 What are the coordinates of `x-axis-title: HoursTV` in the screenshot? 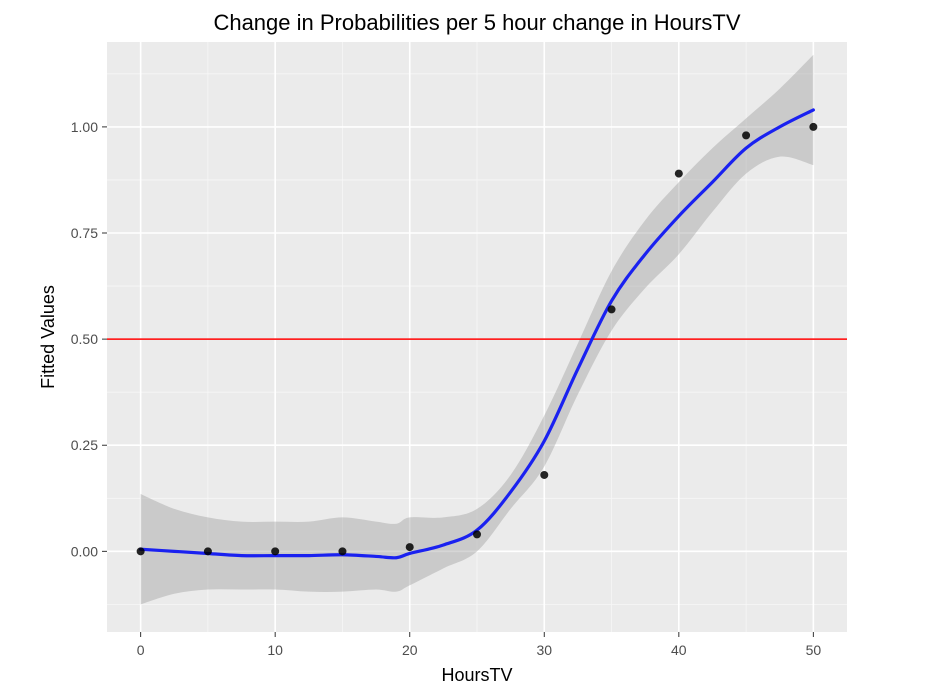 It's located at (476, 675).